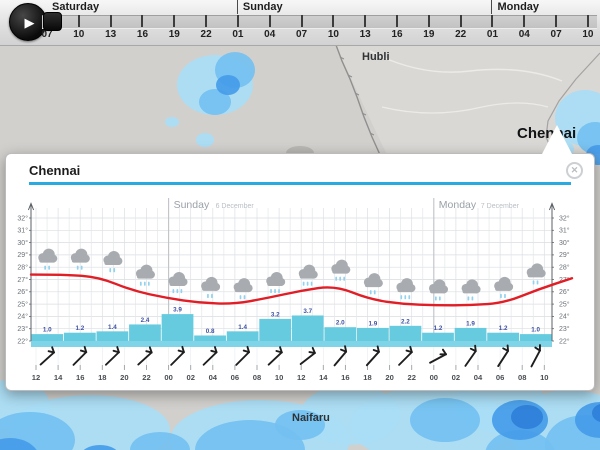  What do you see at coordinates (145, 320) in the screenshot?
I see `precip-value: 2.4` at bounding box center [145, 320].